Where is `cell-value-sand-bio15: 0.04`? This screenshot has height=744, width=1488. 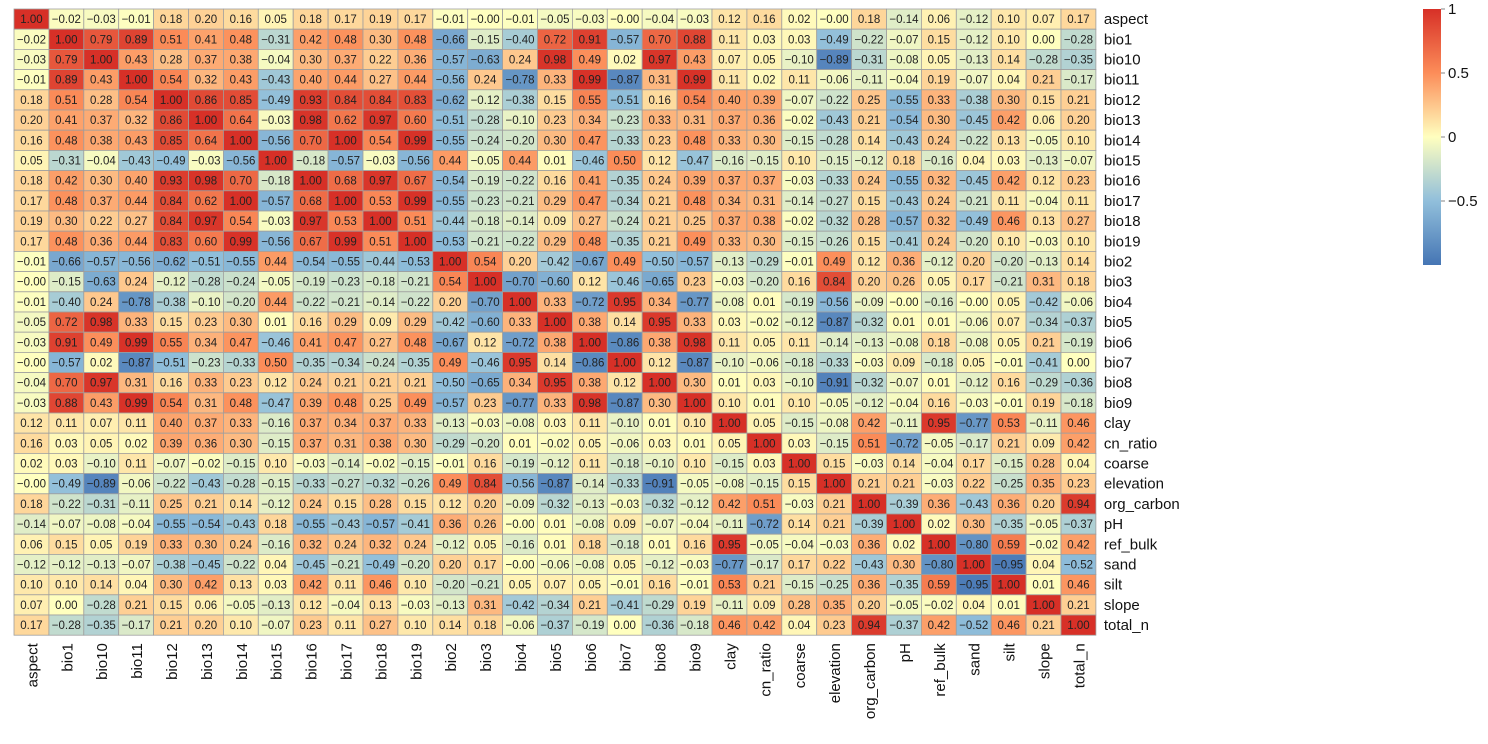
cell-value-sand-bio15: 0.04 is located at coordinates (276, 566).